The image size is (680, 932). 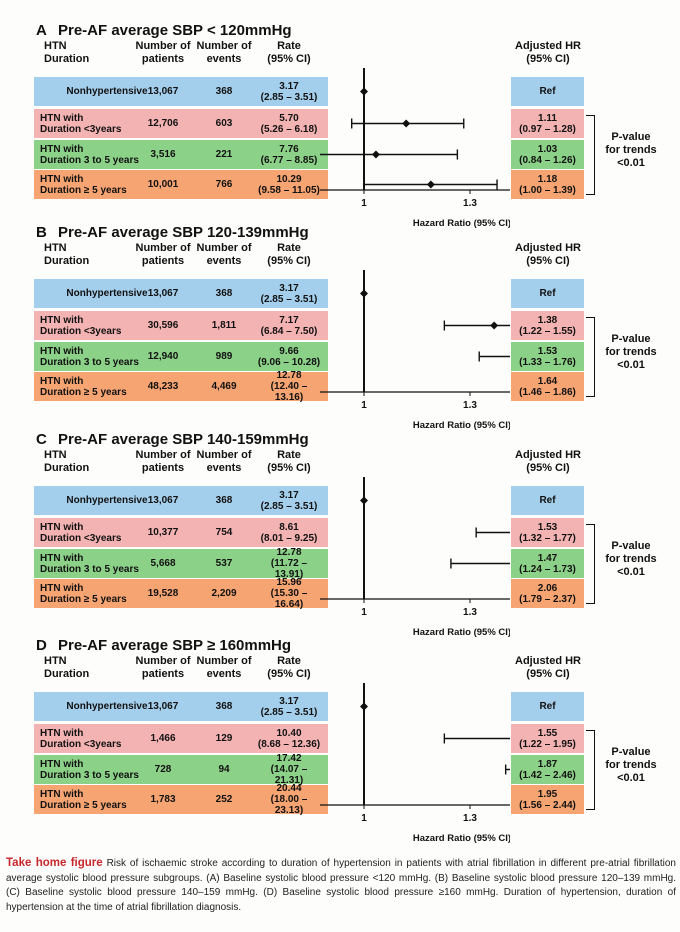 What do you see at coordinates (289, 392) in the screenshot?
I see `rate-ci: (12.40 – 13.16)` at bounding box center [289, 392].